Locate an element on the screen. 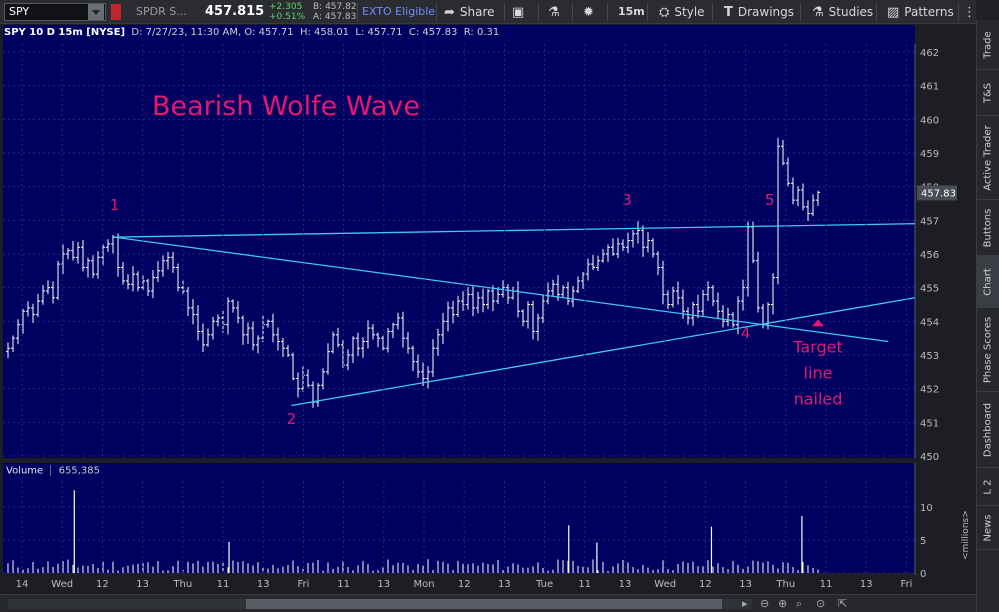 This screenshot has width=999, height=612. exto-eligible-link: EXTO Eligible is located at coordinates (399, 11).